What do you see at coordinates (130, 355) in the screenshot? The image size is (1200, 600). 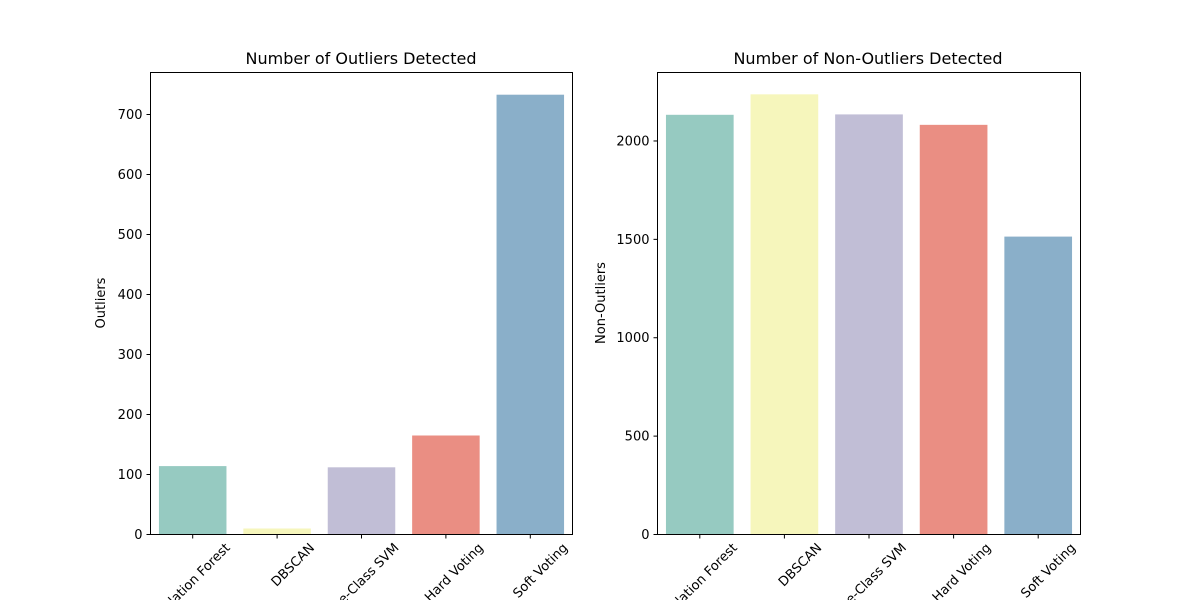 I see `y-tick-label: 300` at bounding box center [130, 355].